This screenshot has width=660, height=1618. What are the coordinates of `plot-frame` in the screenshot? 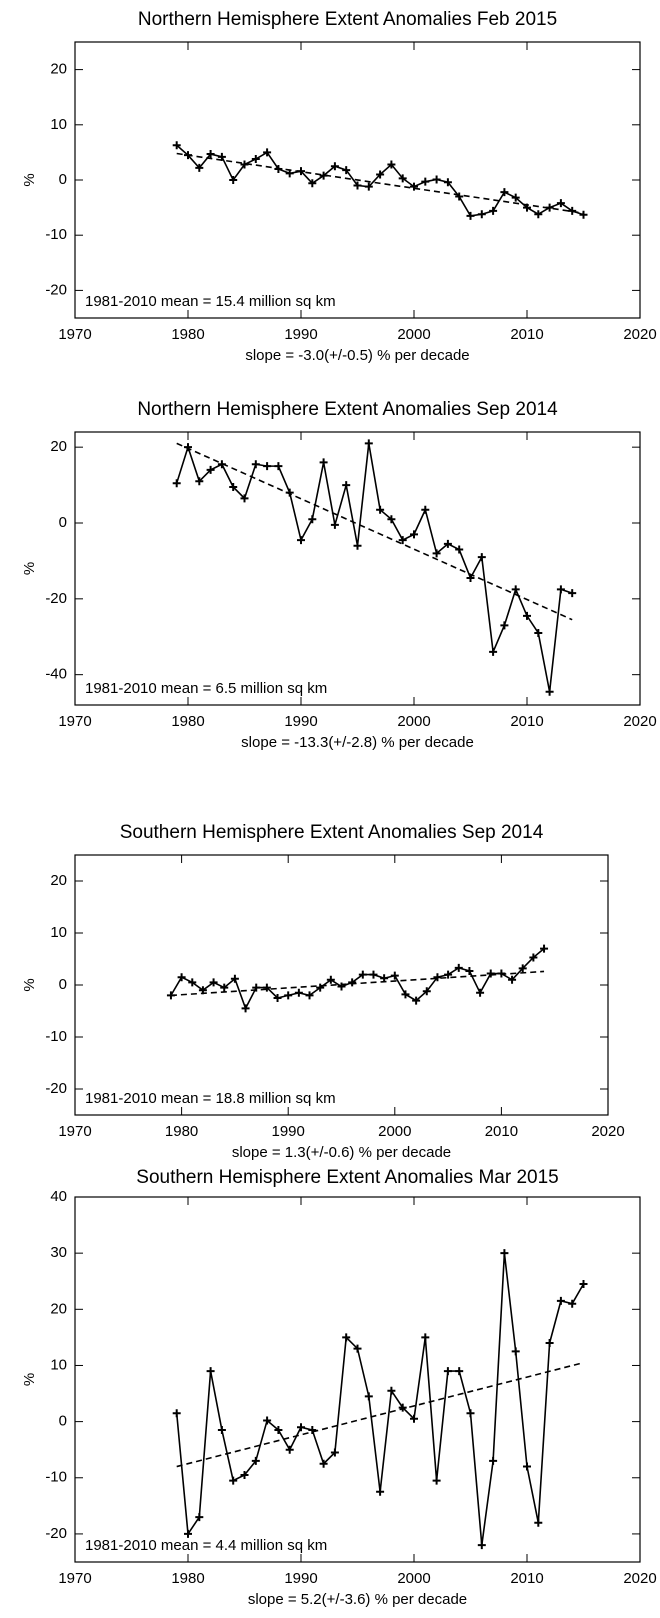 It's located at (357, 568).